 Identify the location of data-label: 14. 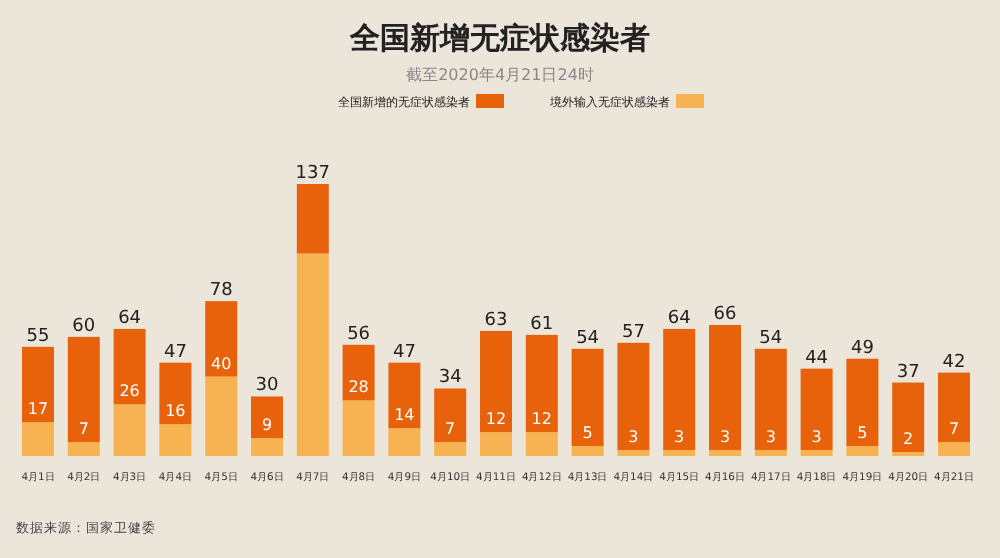
(404, 415).